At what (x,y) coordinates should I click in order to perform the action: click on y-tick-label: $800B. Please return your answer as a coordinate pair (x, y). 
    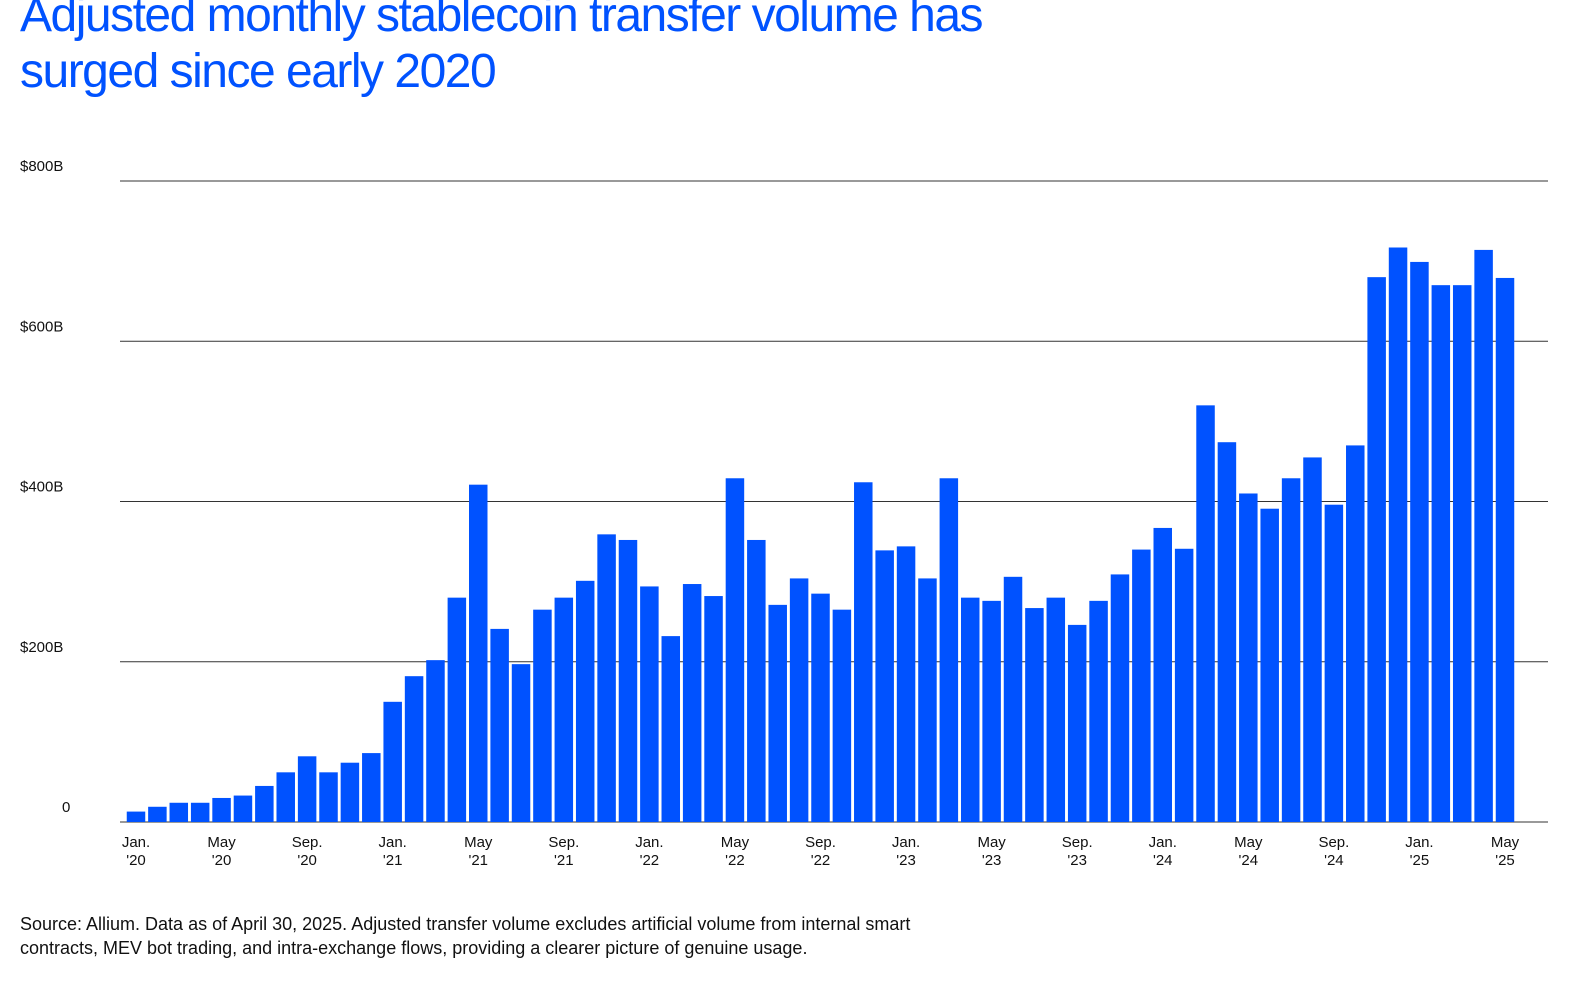
    Looking at the image, I should click on (41, 166).